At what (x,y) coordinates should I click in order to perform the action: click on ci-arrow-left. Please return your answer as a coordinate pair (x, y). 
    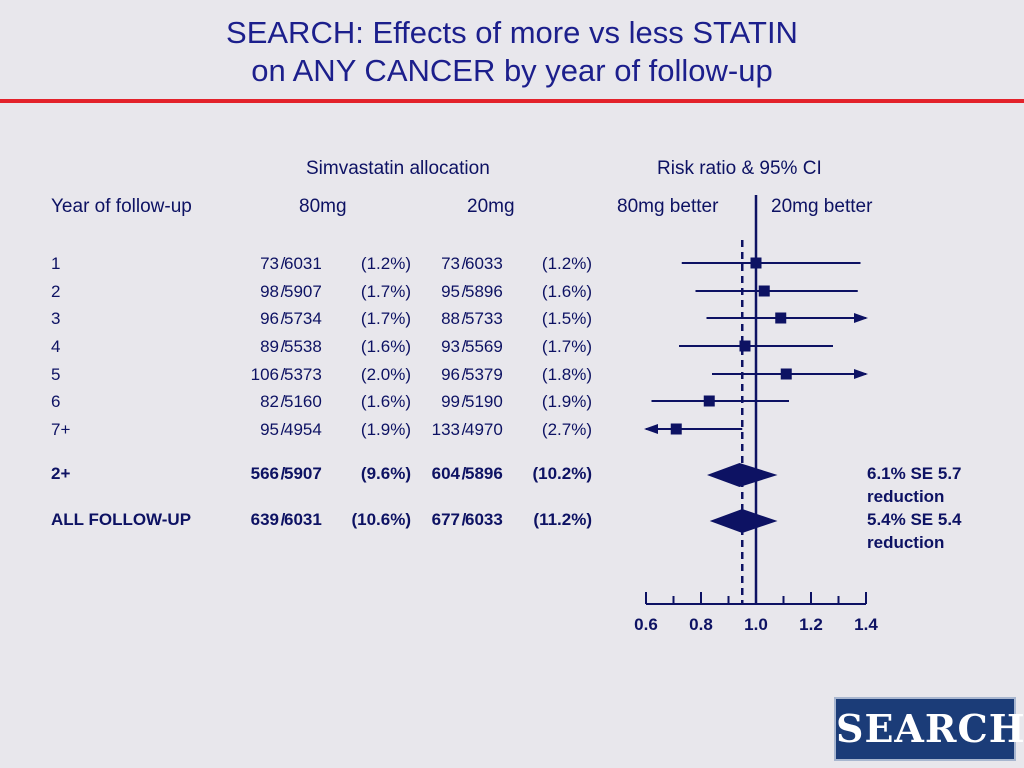
    Looking at the image, I should click on (651, 429).